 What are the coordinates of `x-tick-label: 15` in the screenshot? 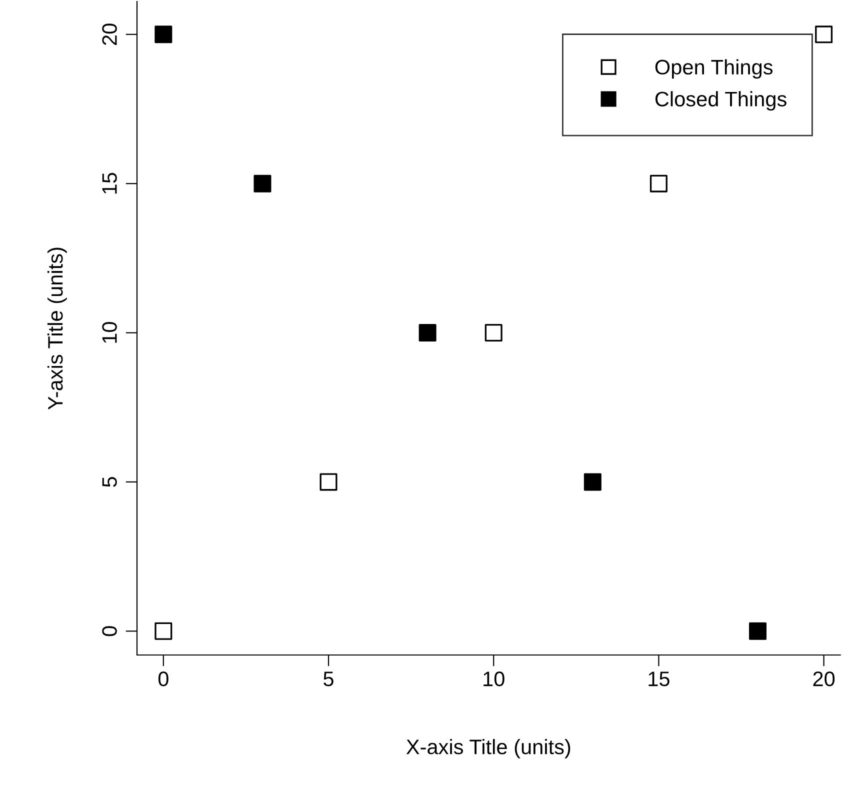 It's located at (659, 679).